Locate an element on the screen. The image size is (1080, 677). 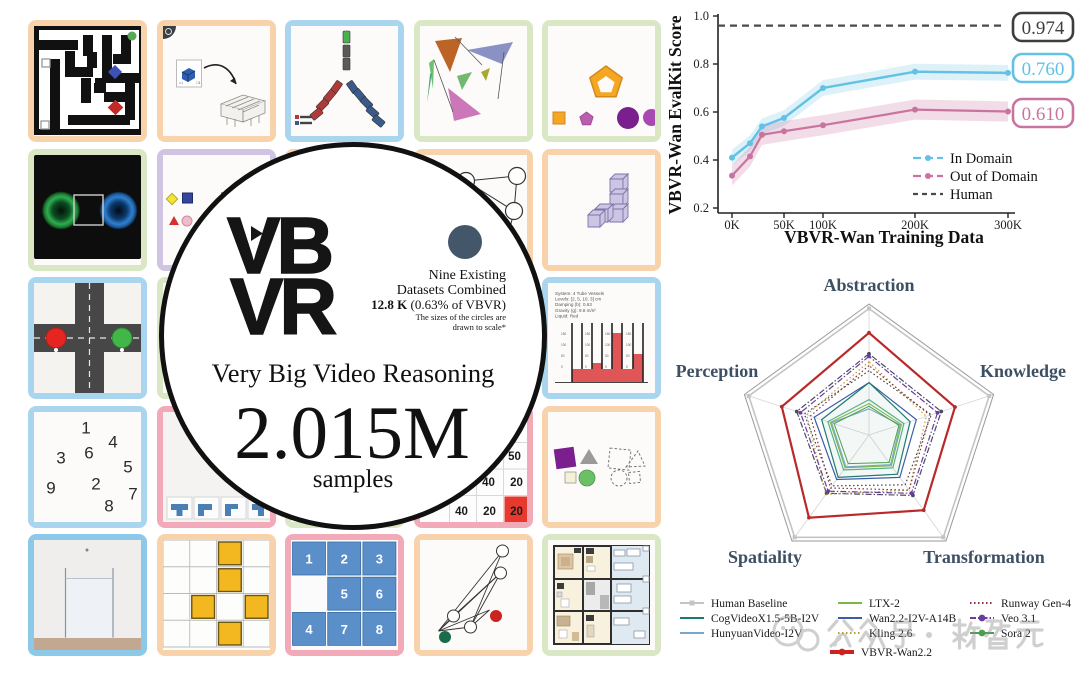
svg-text: Knowledge is located at coordinates (1023, 371).